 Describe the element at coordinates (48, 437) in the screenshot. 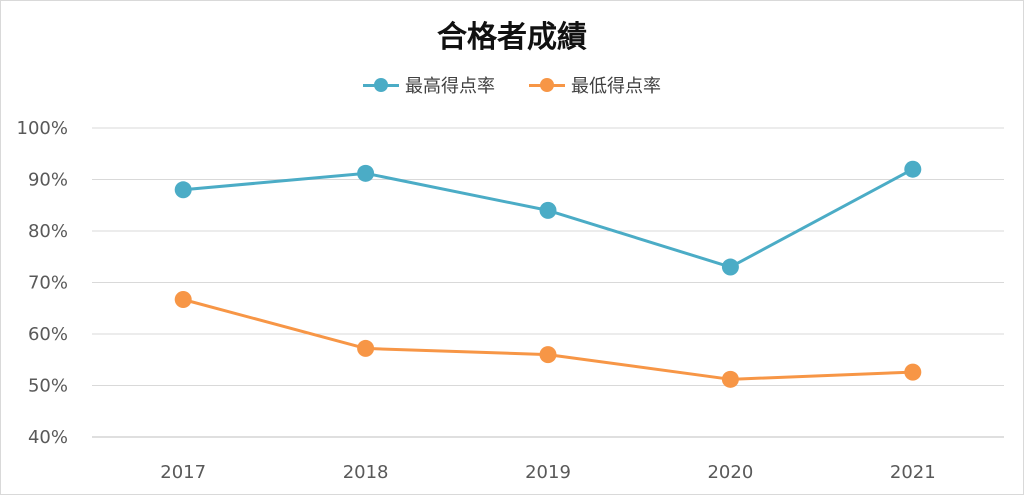

I see `y-tick-label: 40%` at that location.